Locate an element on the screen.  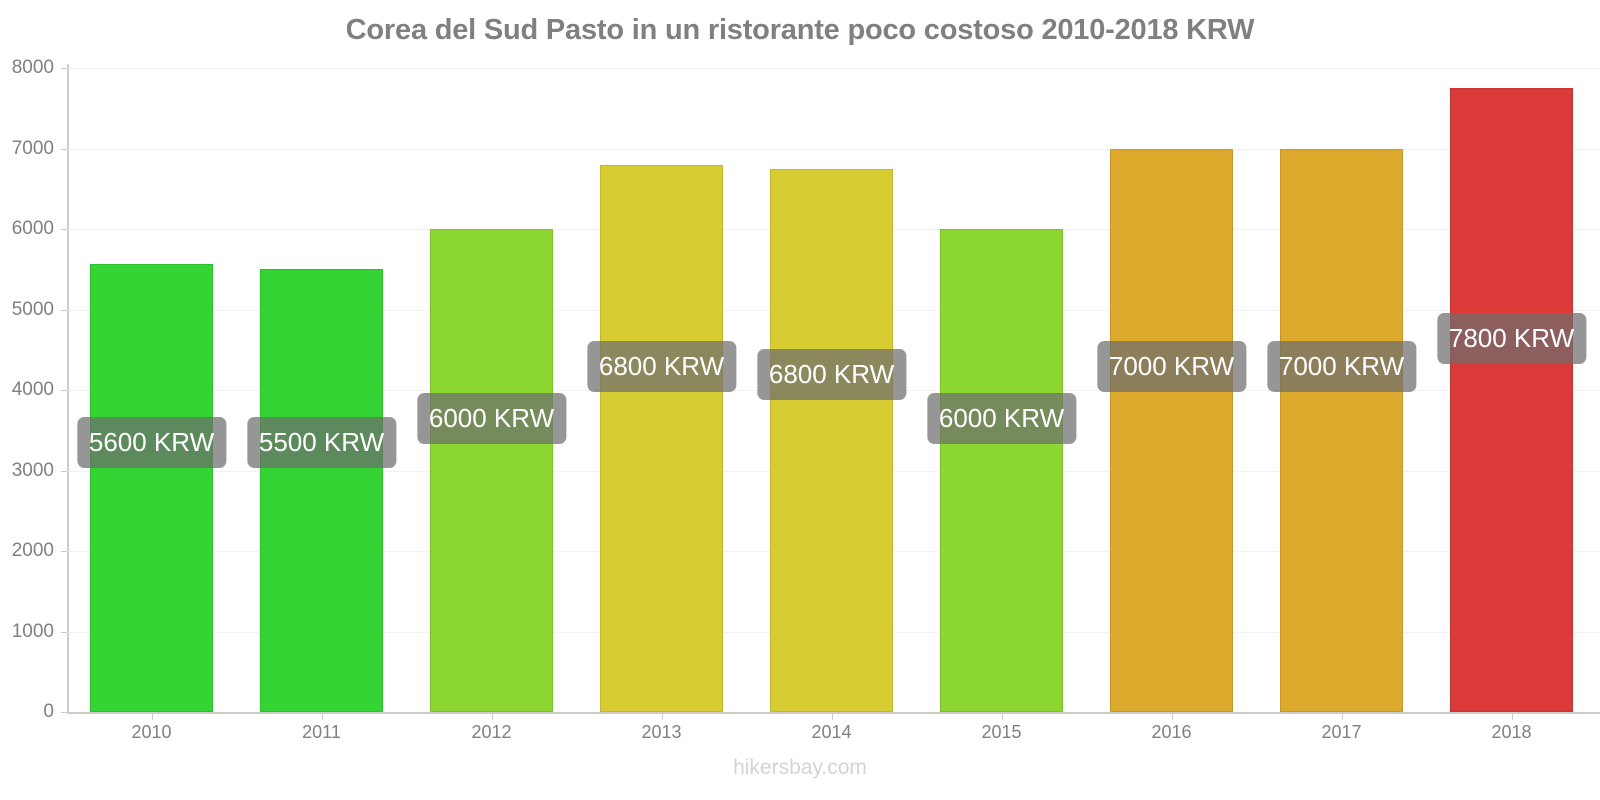
bar-2018 is located at coordinates (1511, 400).